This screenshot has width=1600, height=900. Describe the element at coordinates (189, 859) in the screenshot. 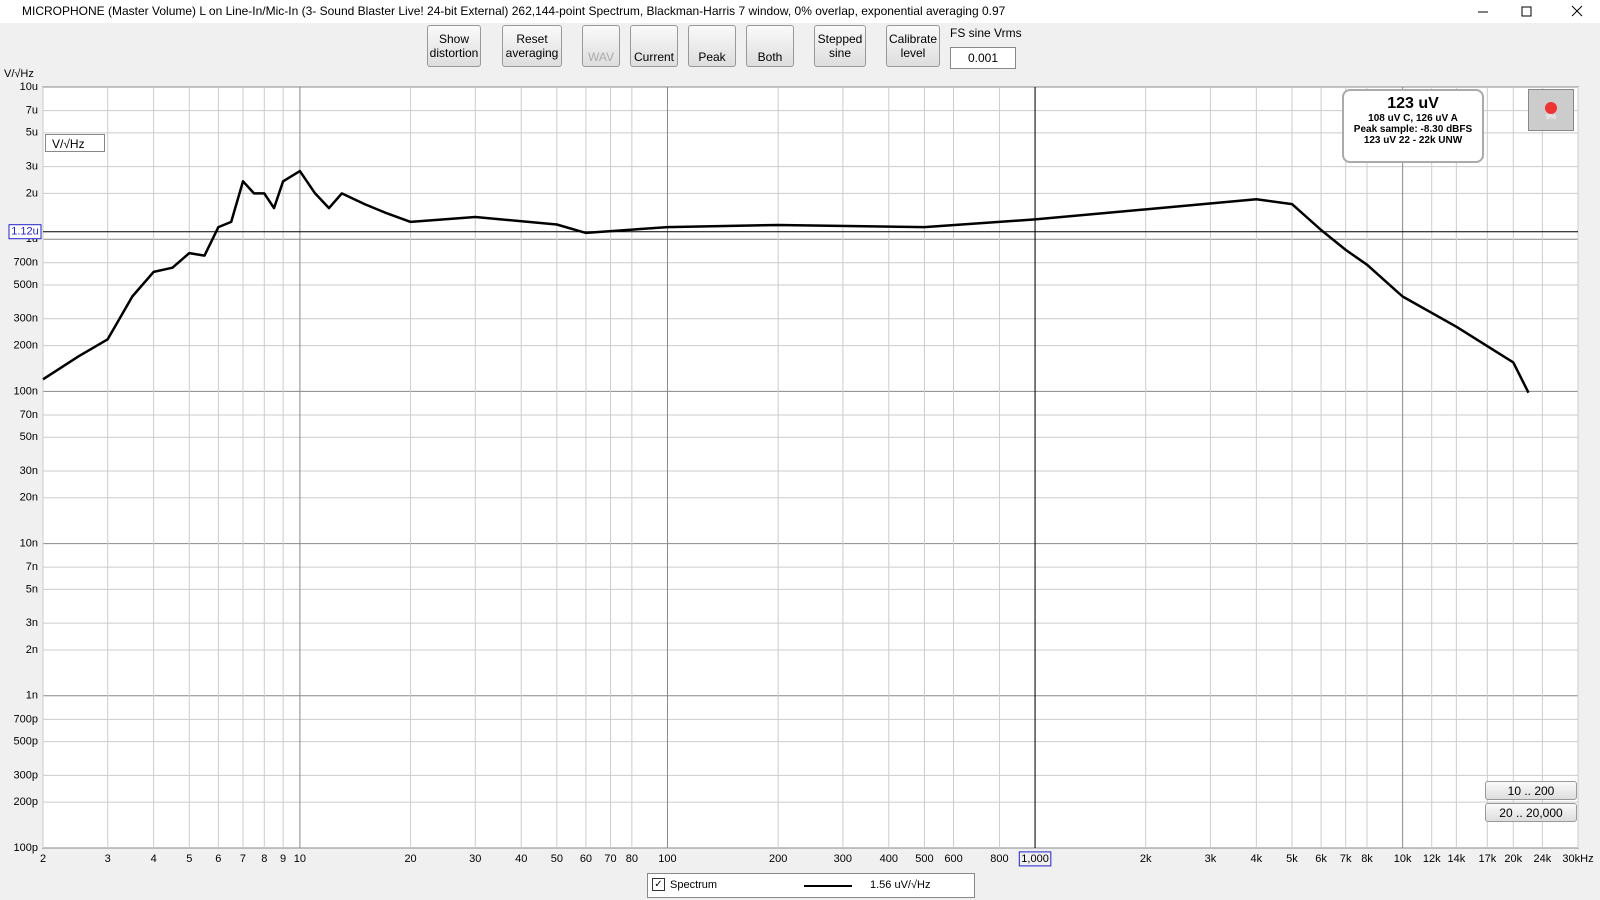

I see `x-tick-label: 5` at that location.